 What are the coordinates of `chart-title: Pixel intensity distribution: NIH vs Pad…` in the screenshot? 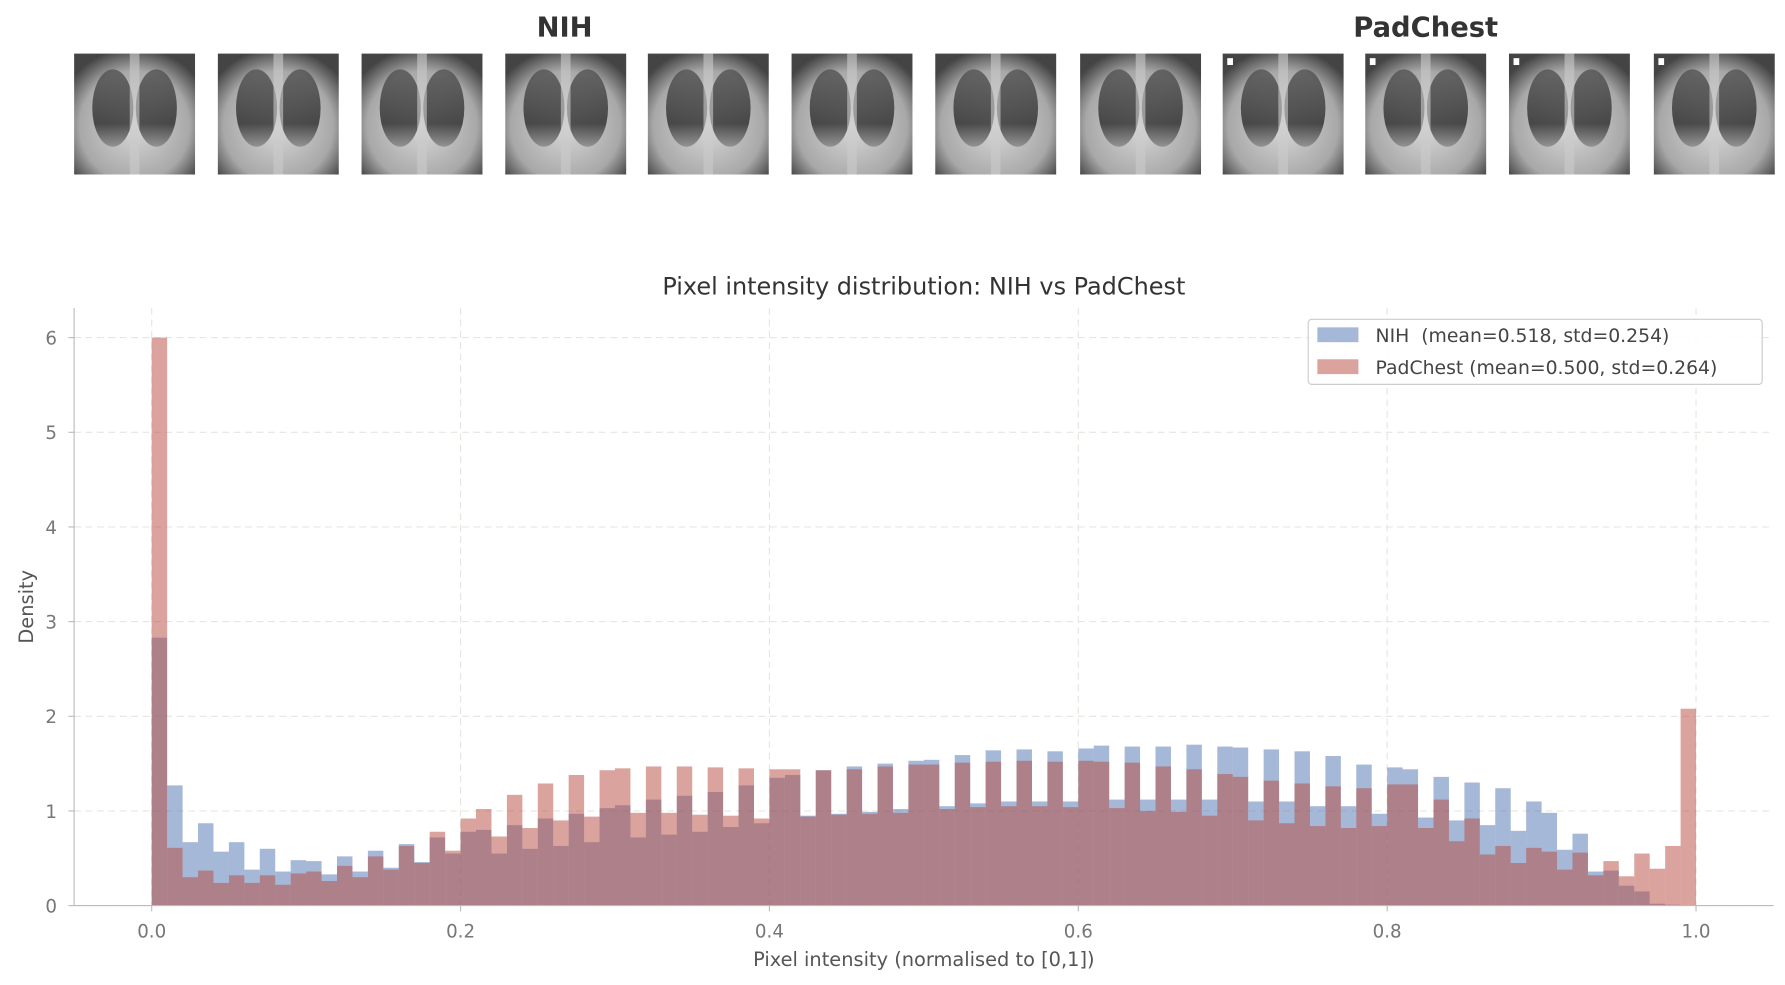 It's located at (923, 286).